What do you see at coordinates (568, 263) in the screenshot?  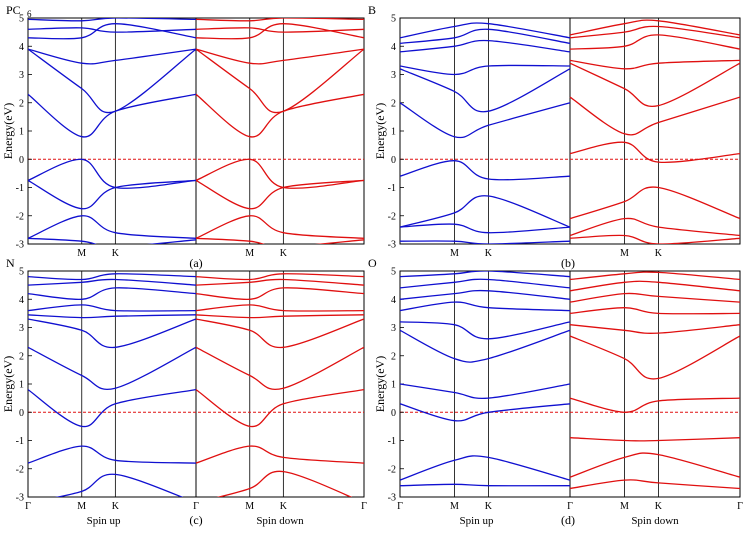 I see `panel-tag: (b)` at bounding box center [568, 263].